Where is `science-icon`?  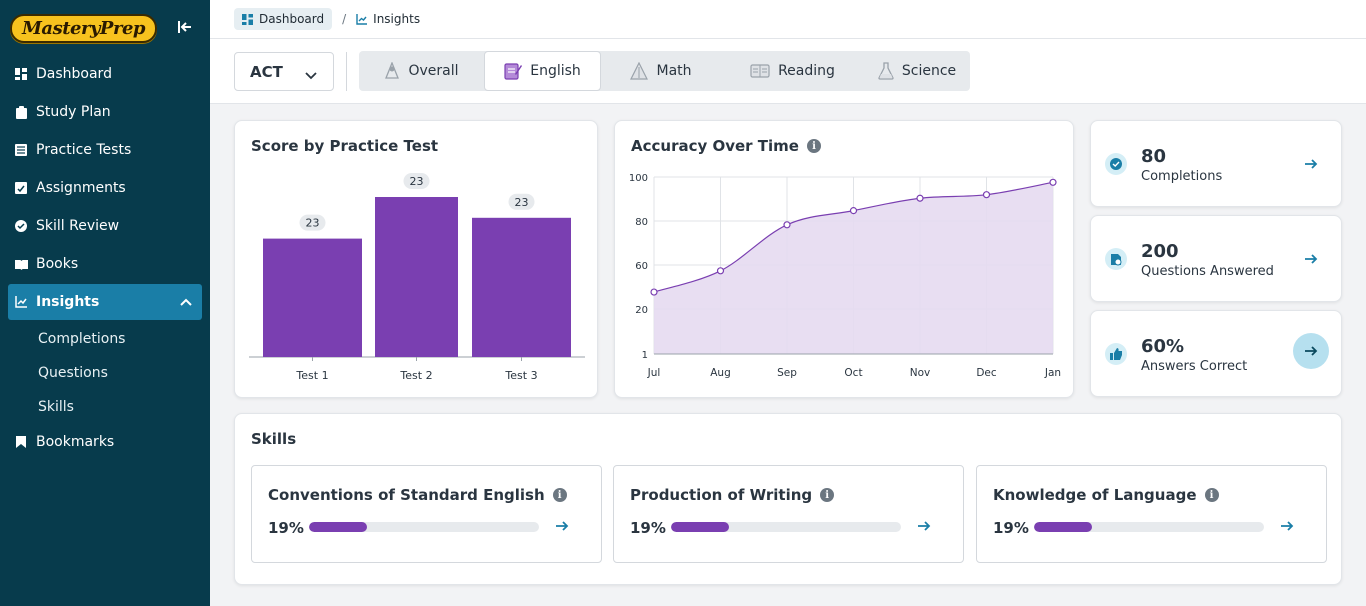
science-icon is located at coordinates (886, 71).